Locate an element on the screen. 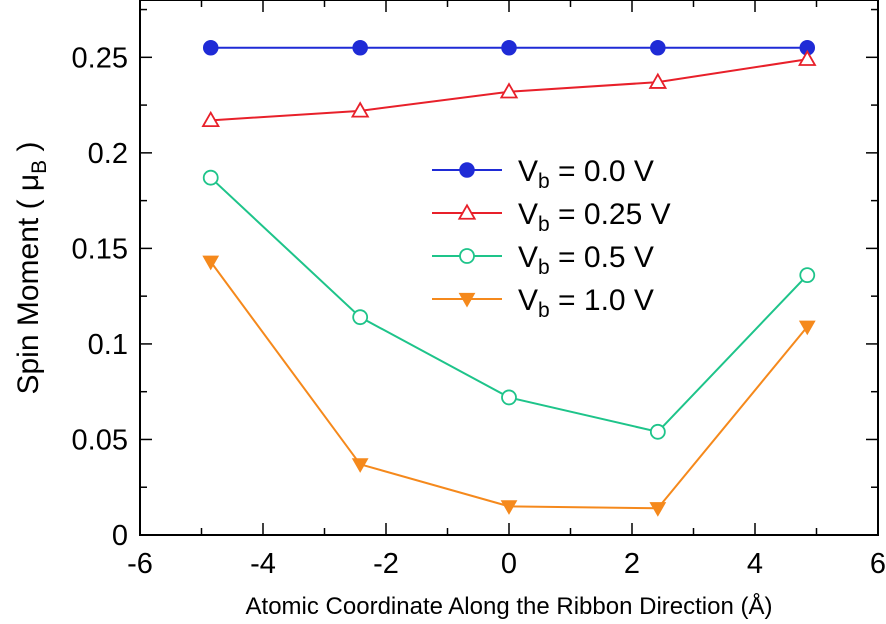 This screenshot has height=624, width=886. y-tick-label: 0.25 is located at coordinates (100, 58).